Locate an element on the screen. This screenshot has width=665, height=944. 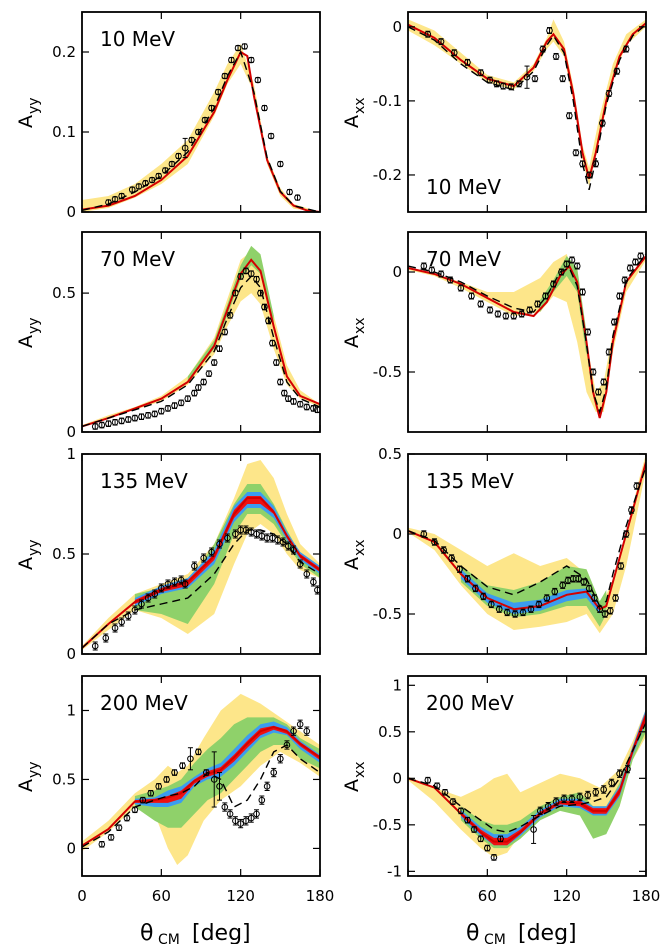
y-tick-label: 0.5 is located at coordinates (64, 779).